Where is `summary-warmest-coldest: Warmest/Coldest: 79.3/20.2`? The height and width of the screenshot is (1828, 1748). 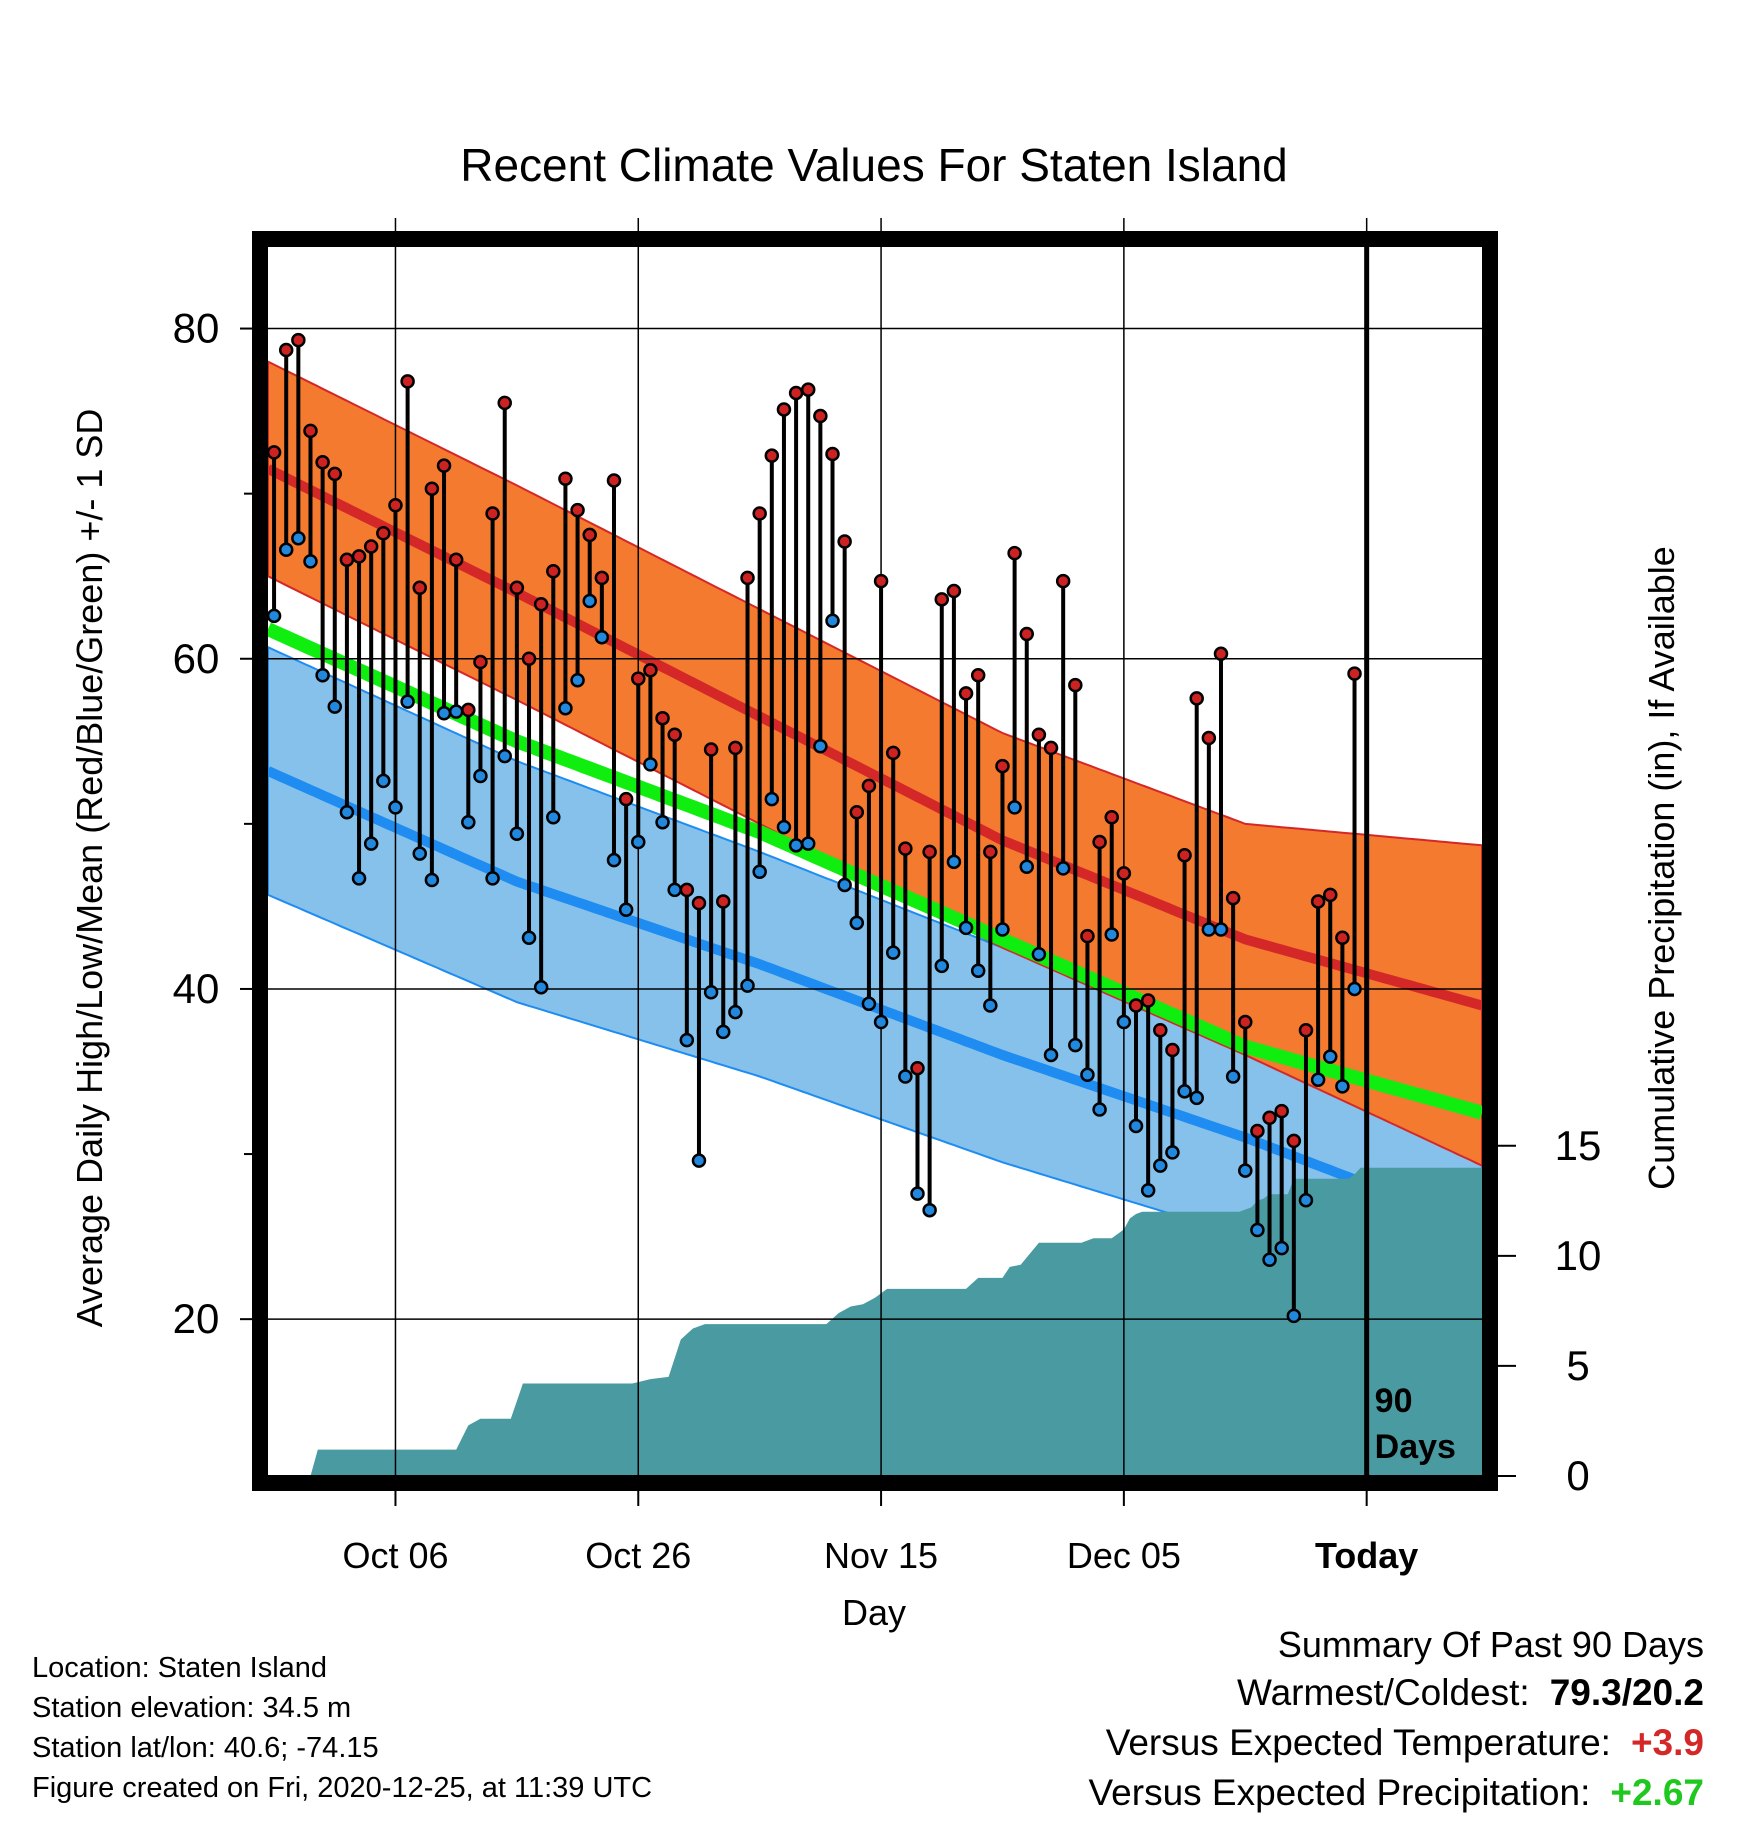 summary-warmest-coldest: Warmest/Coldest: 79.3/20.2 is located at coordinates (1470, 1693).